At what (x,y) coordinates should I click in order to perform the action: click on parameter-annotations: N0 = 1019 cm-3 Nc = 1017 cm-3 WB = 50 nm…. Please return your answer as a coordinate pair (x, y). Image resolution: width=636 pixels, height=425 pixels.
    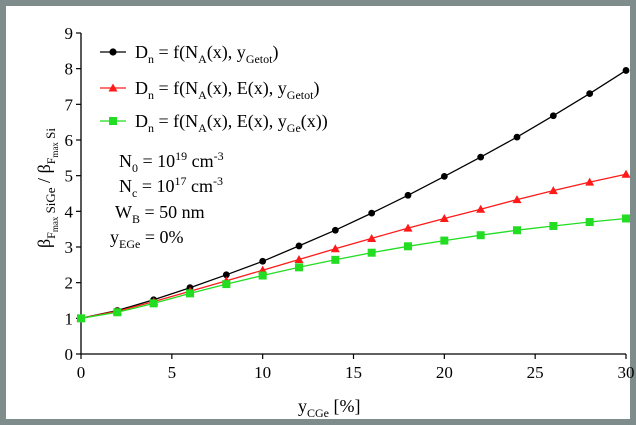
    Looking at the image, I should click on (167, 200).